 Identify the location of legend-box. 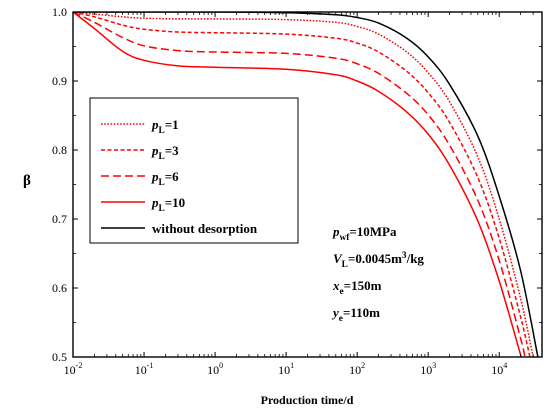
(194, 170).